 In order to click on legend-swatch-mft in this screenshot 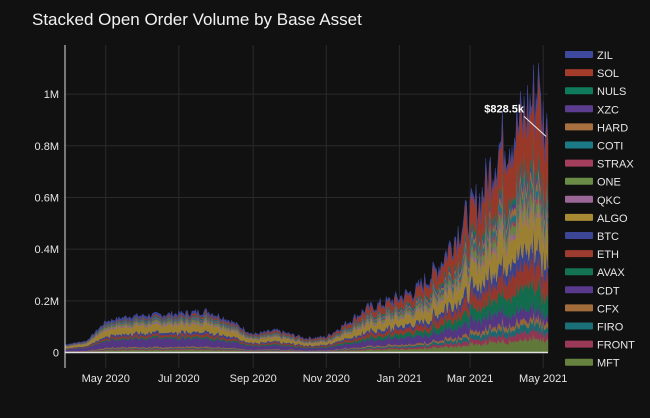, I will do `click(579, 362)`.